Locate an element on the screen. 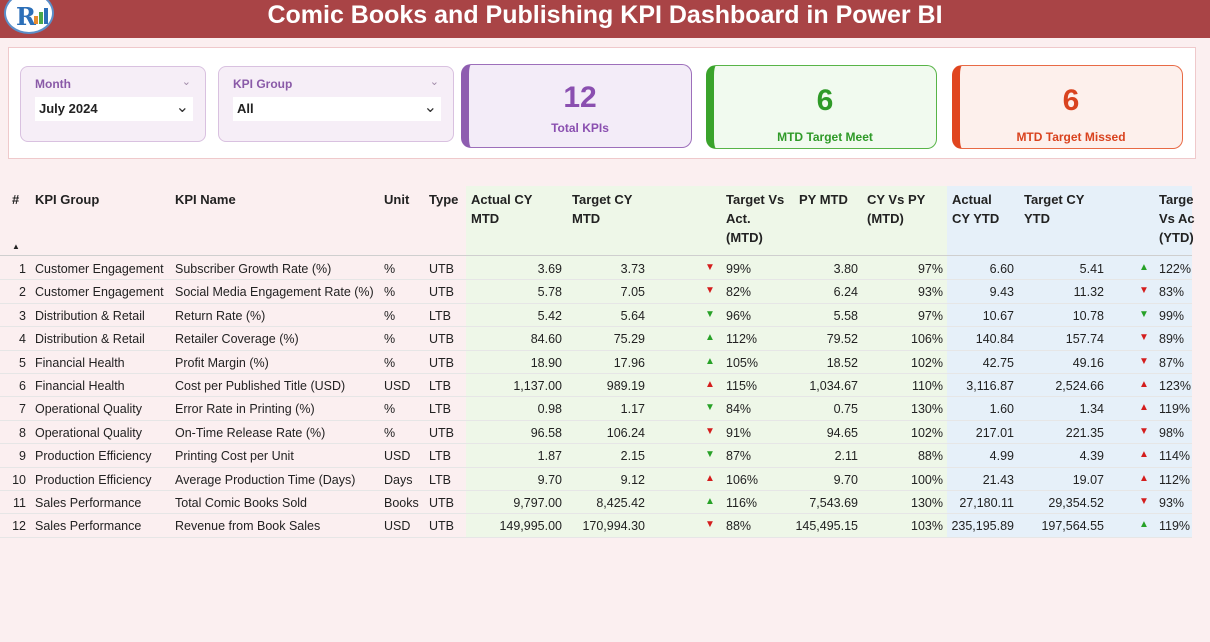 This screenshot has width=1210, height=642. cell-tgt-mtd: 989.19 is located at coordinates (625, 386).